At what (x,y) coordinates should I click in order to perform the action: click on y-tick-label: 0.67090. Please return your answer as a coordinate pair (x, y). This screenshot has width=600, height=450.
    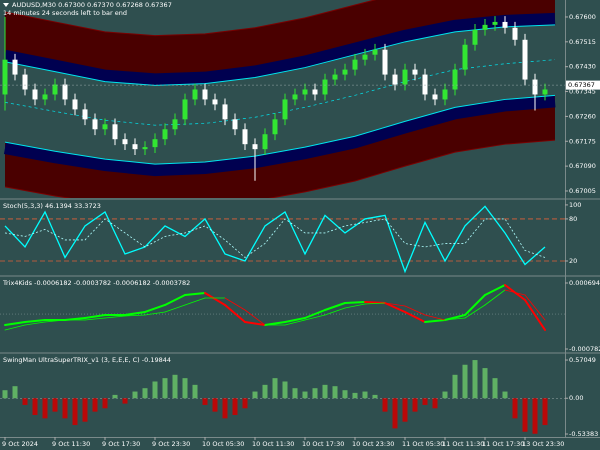
    Looking at the image, I should click on (582, 166).